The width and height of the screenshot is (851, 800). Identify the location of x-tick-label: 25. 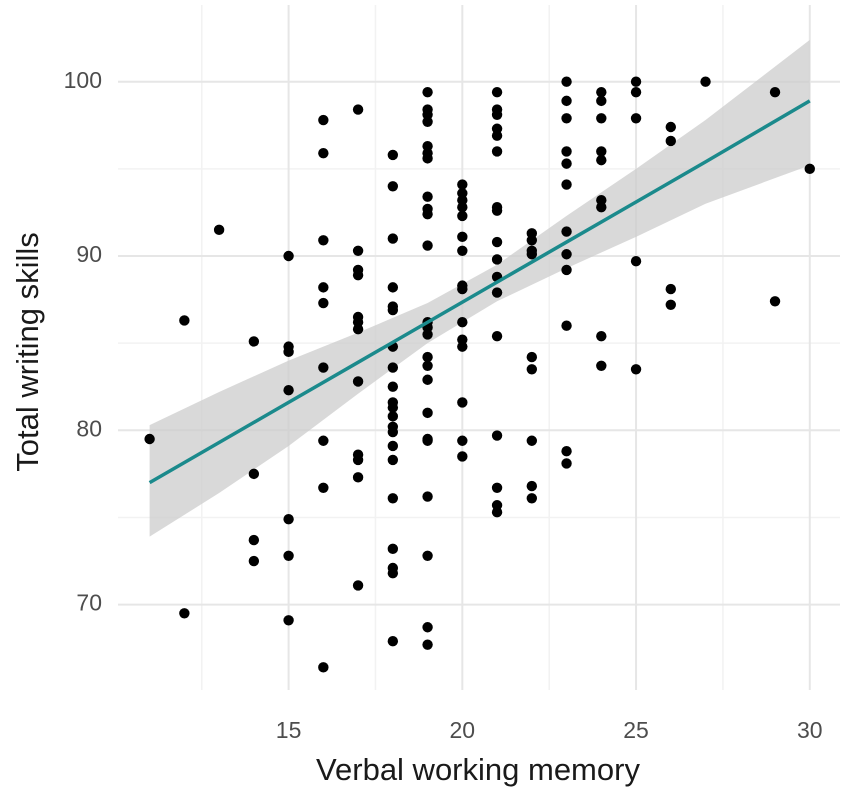
(636, 730).